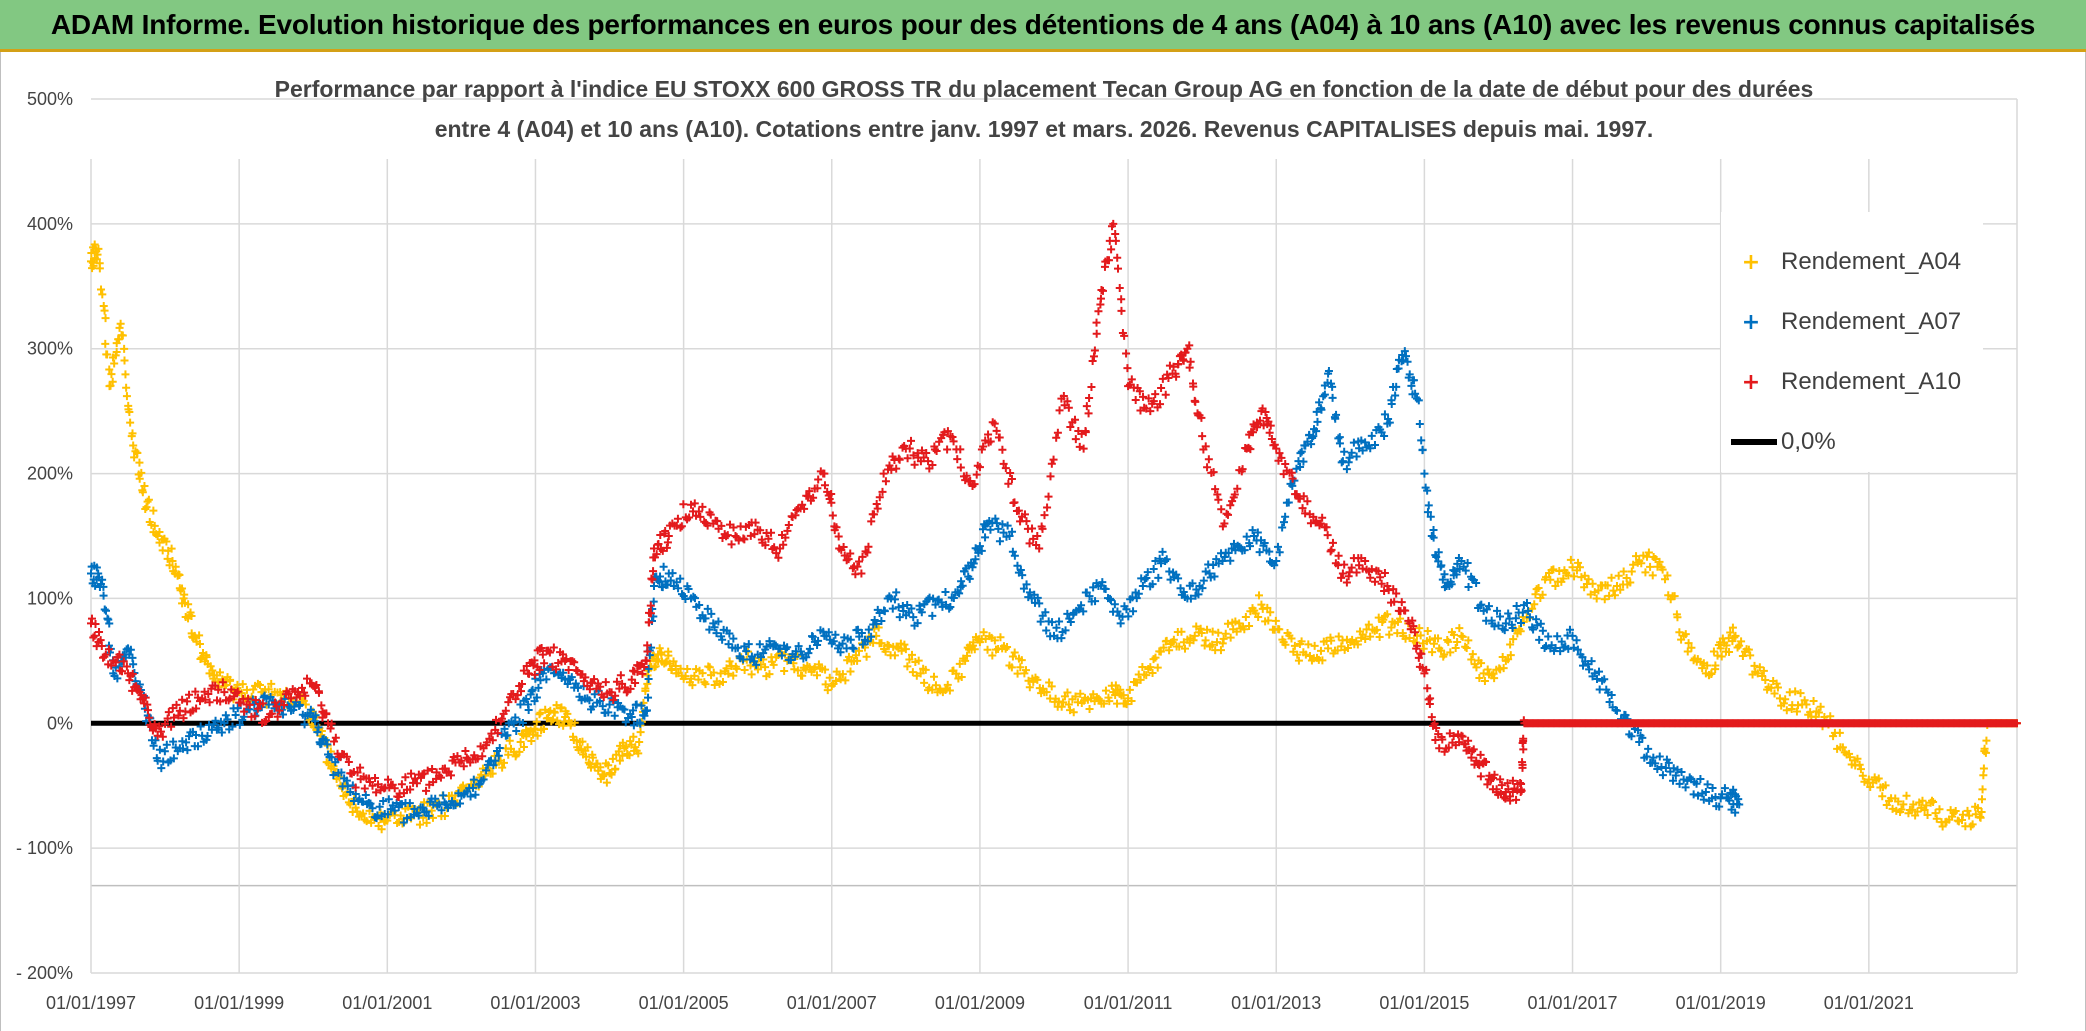 The height and width of the screenshot is (1031, 2086). I want to click on x-tick-label: 01/01/2007, so click(832, 1003).